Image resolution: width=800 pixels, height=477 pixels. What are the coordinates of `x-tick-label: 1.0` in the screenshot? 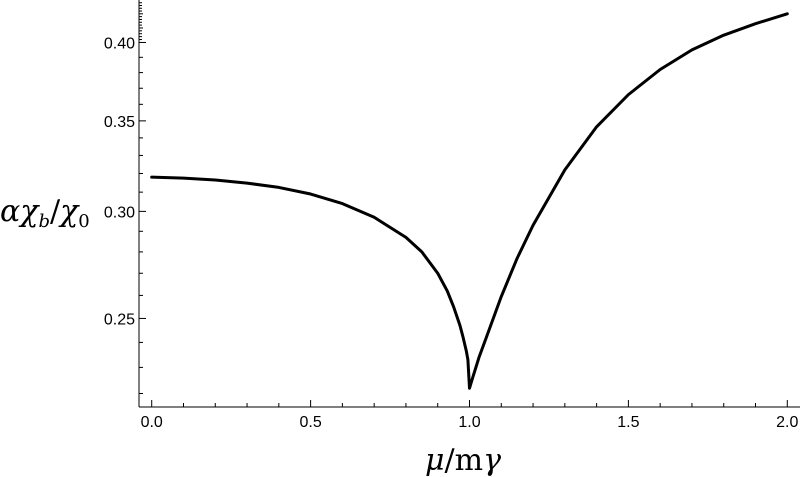 It's located at (469, 422).